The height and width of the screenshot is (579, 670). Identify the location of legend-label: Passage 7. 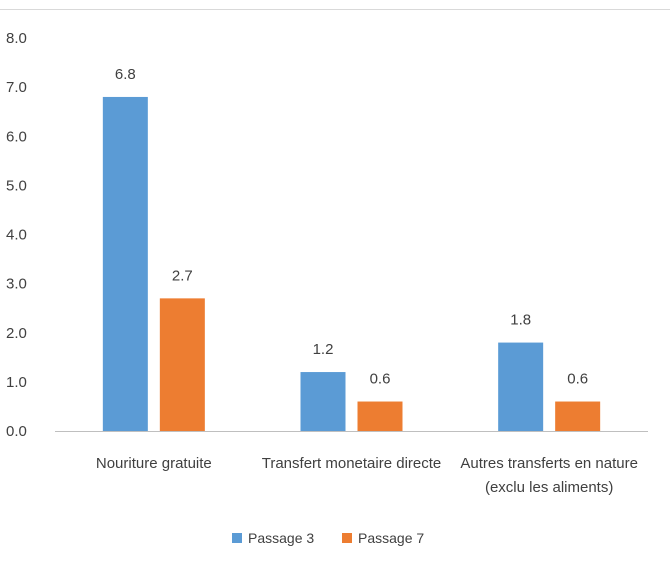
(391, 538).